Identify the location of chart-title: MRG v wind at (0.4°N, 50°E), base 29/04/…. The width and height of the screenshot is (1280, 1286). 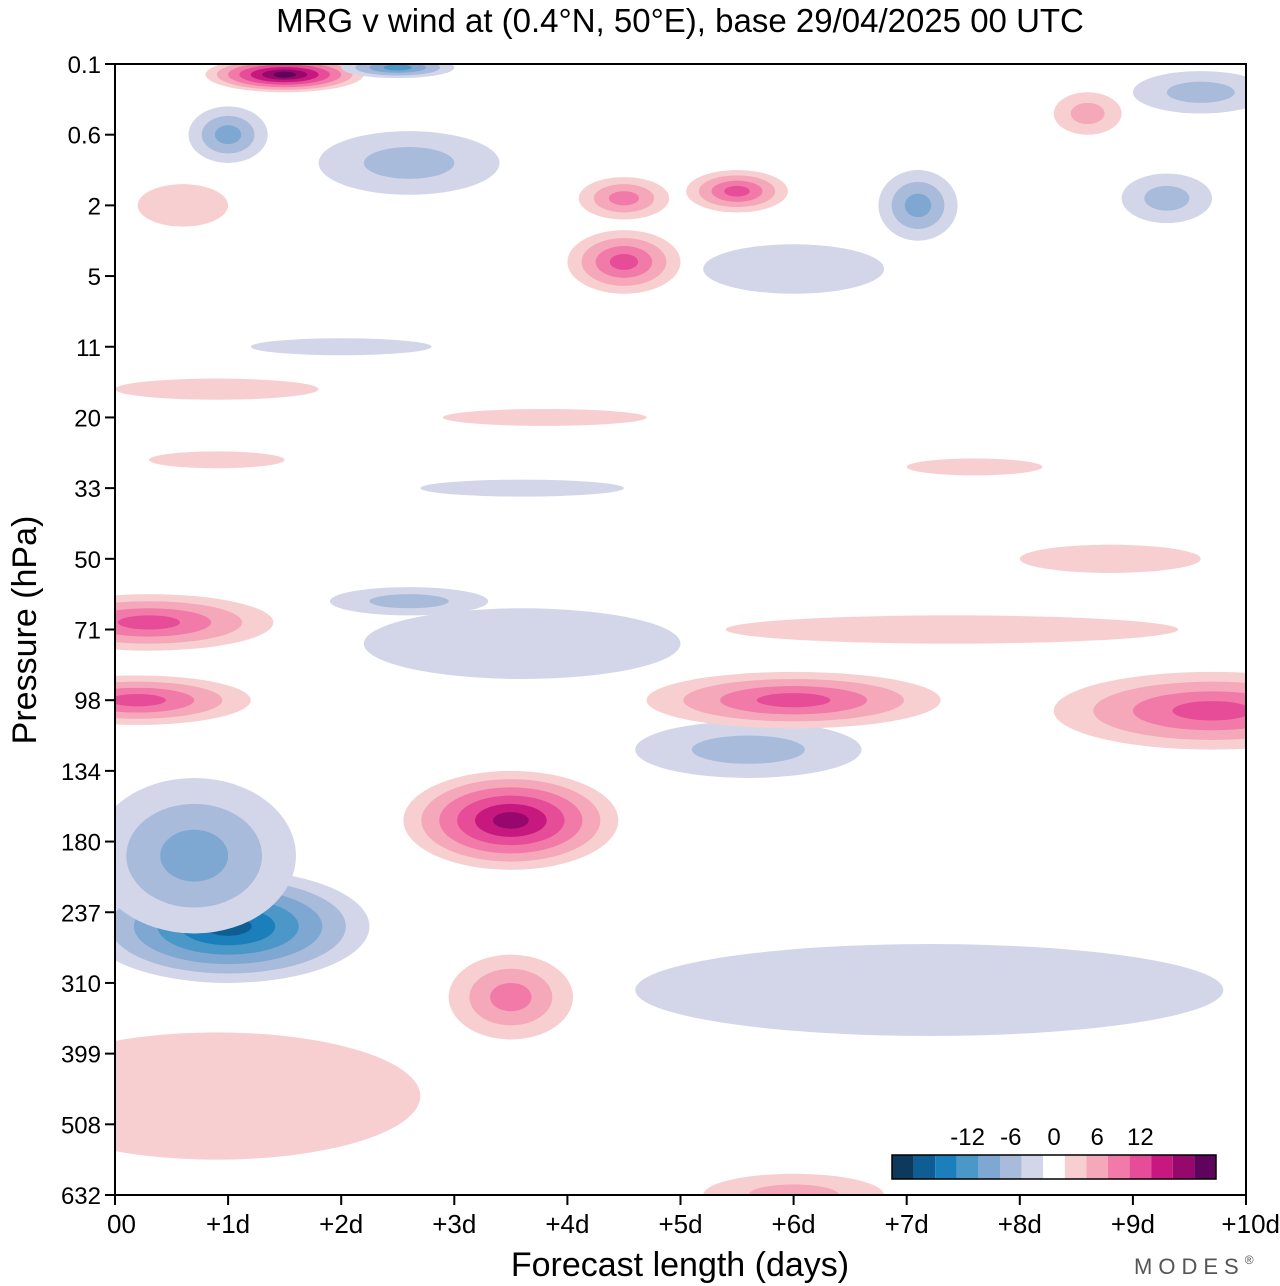
(680, 20).